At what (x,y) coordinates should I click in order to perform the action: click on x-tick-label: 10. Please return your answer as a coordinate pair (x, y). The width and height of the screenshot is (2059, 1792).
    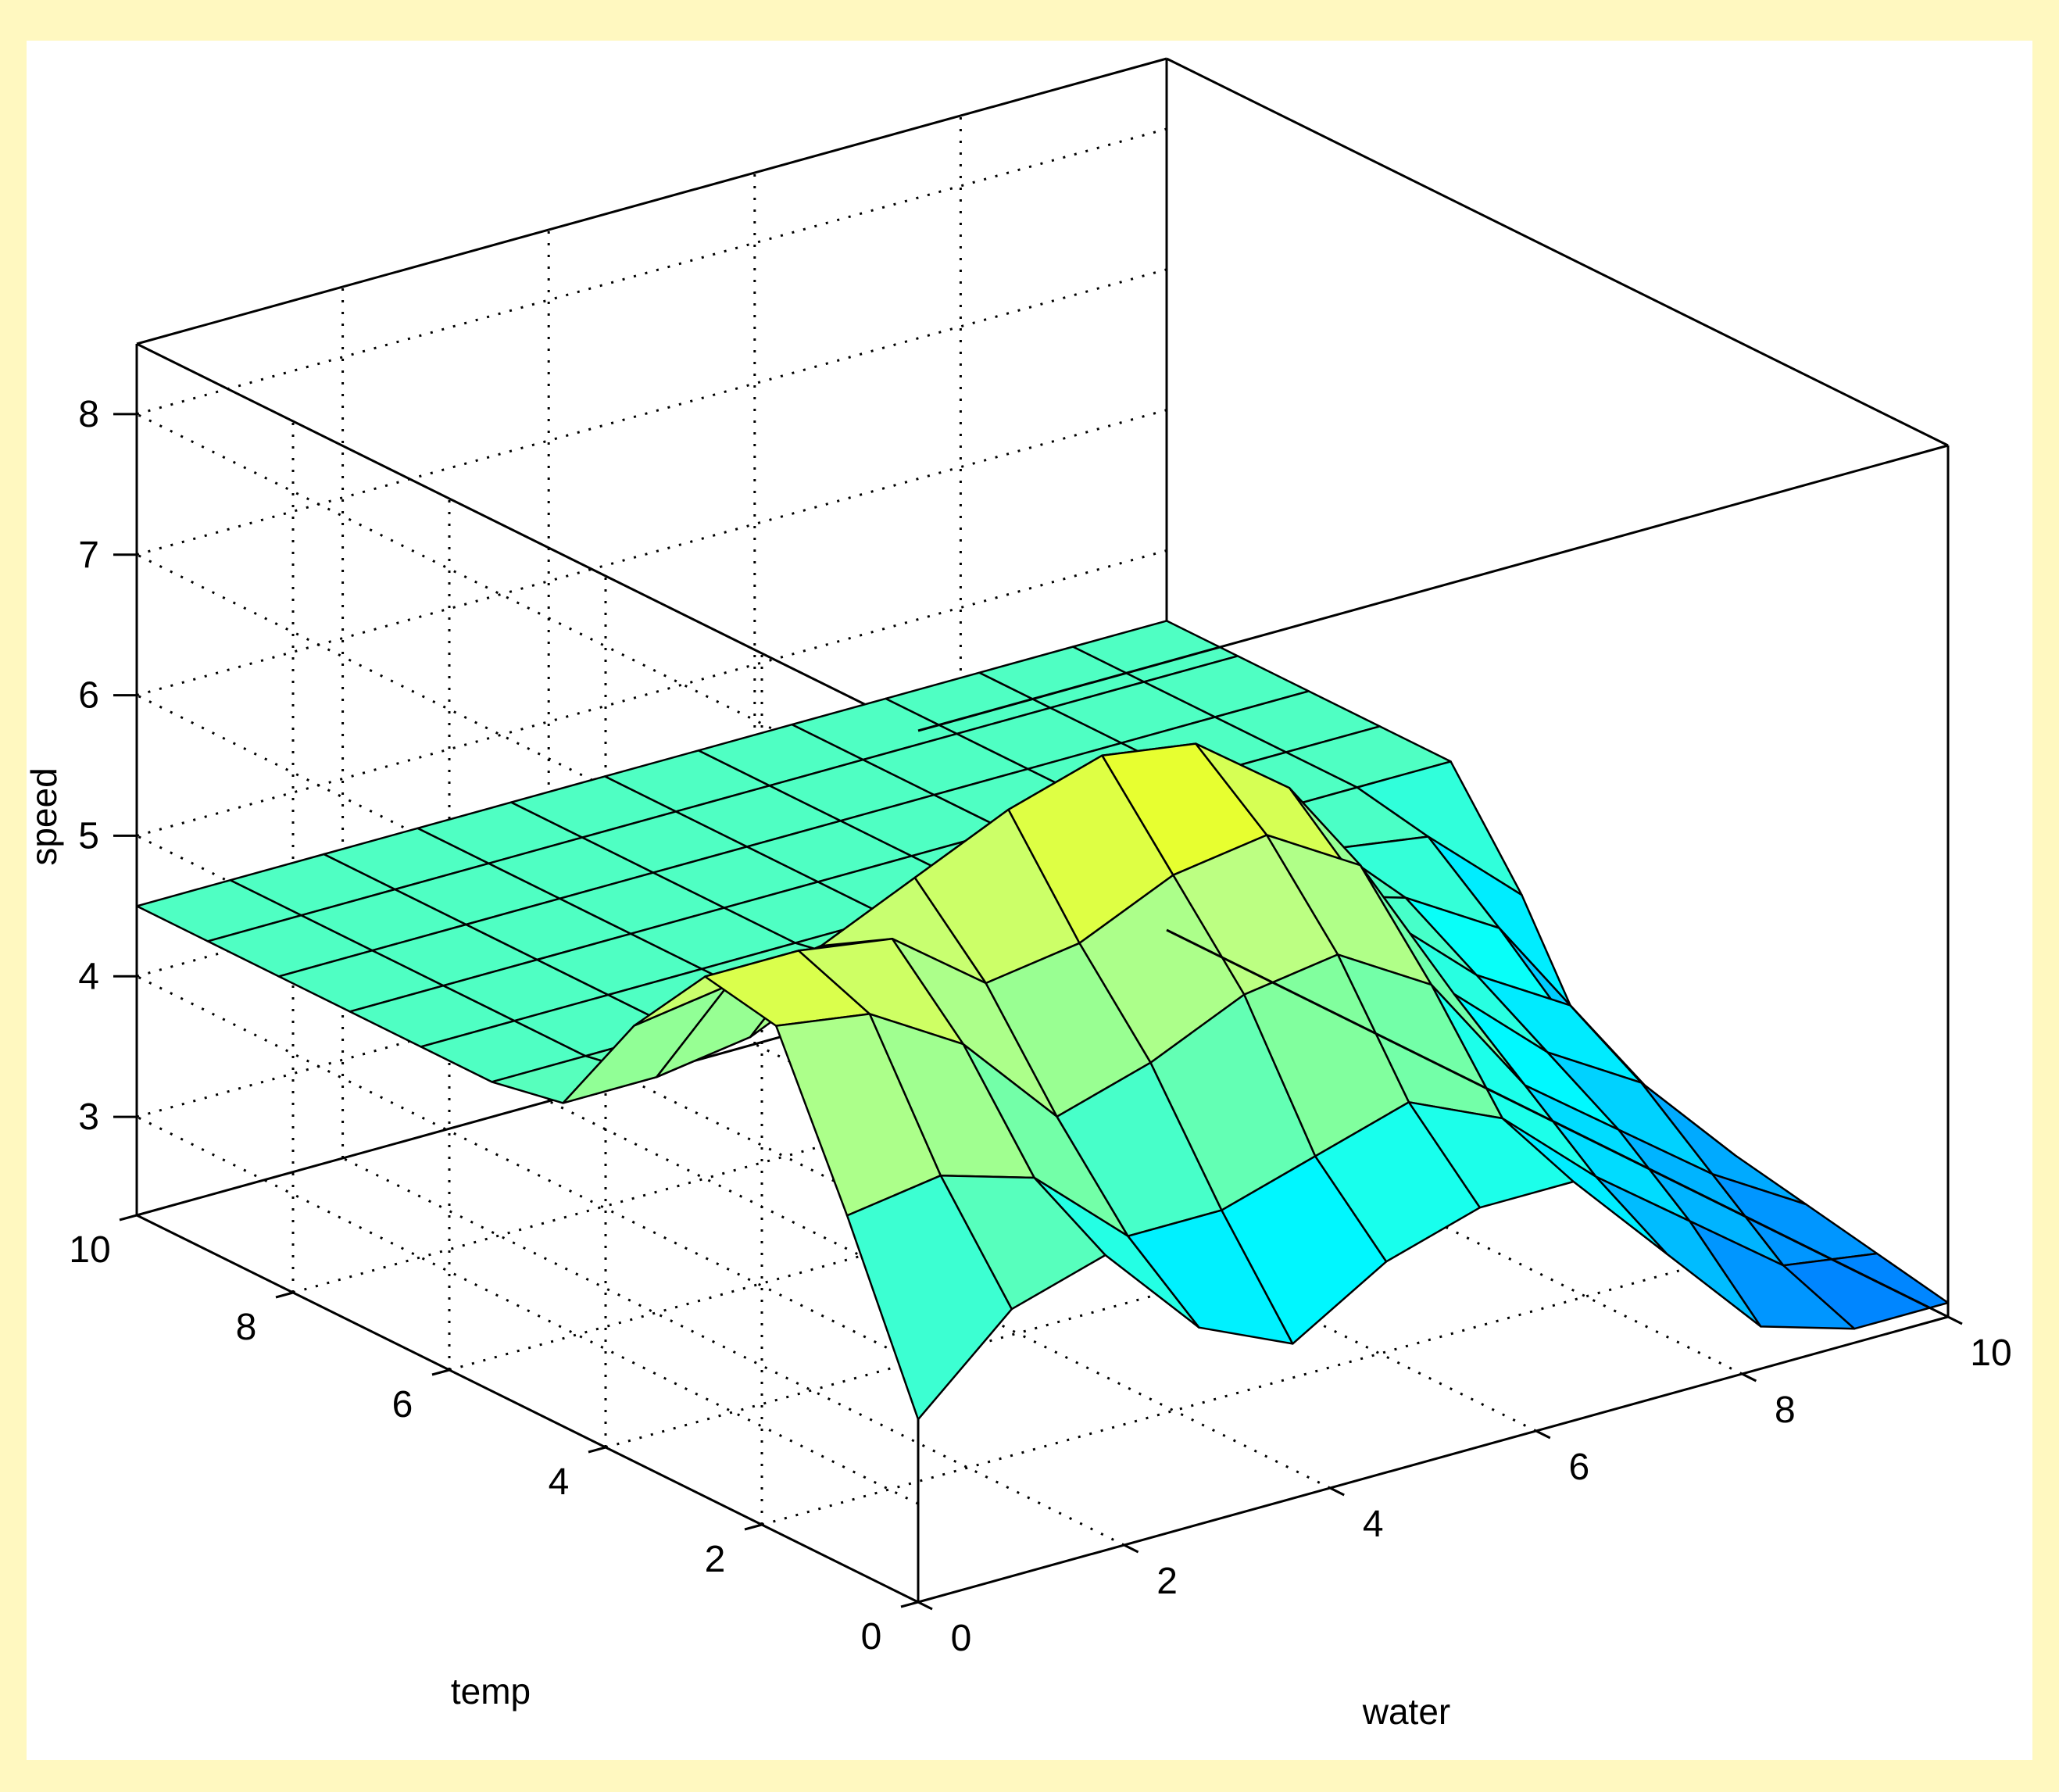
    Looking at the image, I should click on (1990, 1353).